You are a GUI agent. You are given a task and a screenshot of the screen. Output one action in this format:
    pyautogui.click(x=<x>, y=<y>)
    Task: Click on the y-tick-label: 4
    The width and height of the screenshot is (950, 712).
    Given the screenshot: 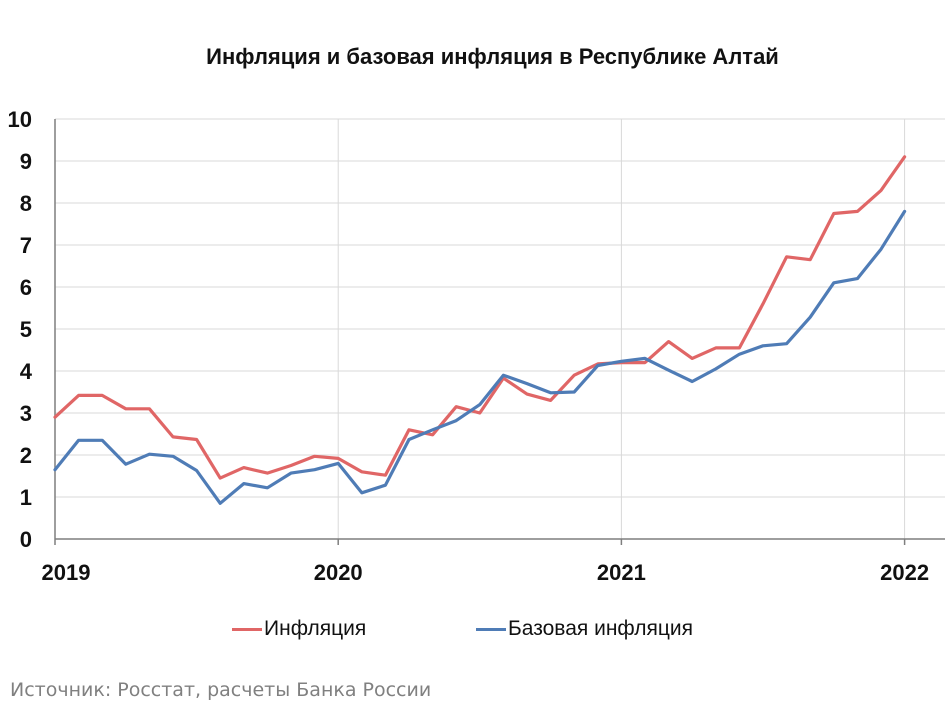 What is the action you would take?
    pyautogui.click(x=26, y=371)
    